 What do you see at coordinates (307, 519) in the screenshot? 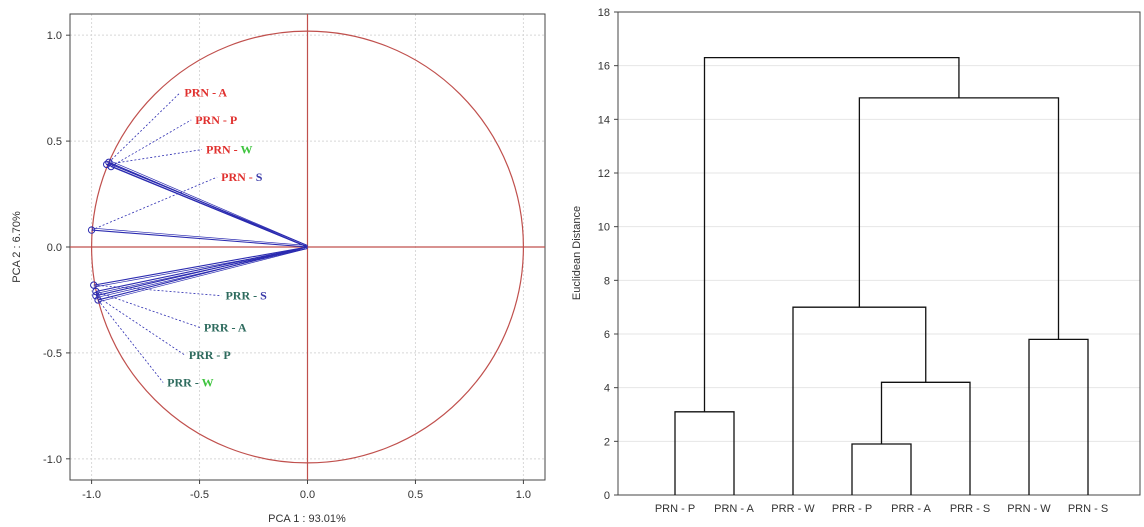
I see `pca-x-axis-label: PCA 1 : 93.01%` at bounding box center [307, 519].